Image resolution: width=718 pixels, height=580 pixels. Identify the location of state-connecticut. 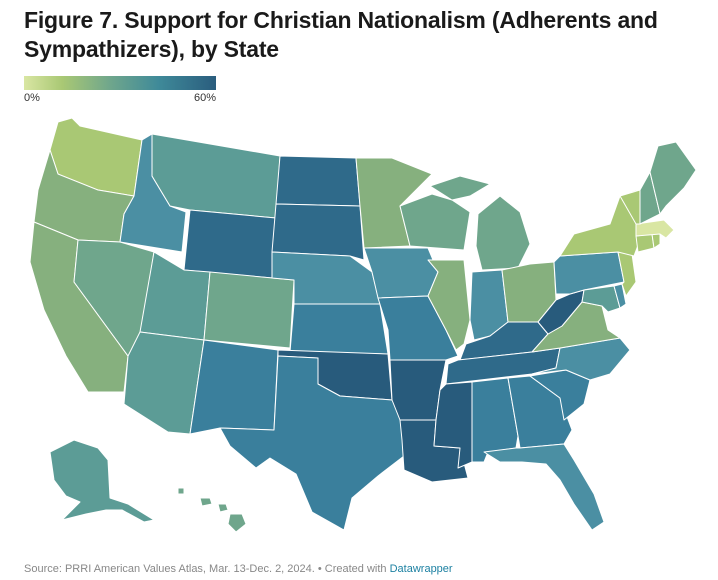
(645, 243).